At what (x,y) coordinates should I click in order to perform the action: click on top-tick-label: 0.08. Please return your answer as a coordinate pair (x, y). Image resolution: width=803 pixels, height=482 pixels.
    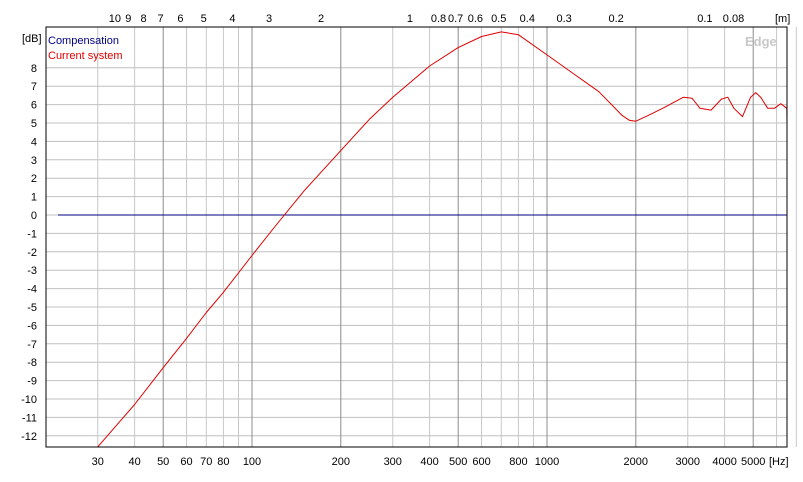
    Looking at the image, I should click on (733, 19).